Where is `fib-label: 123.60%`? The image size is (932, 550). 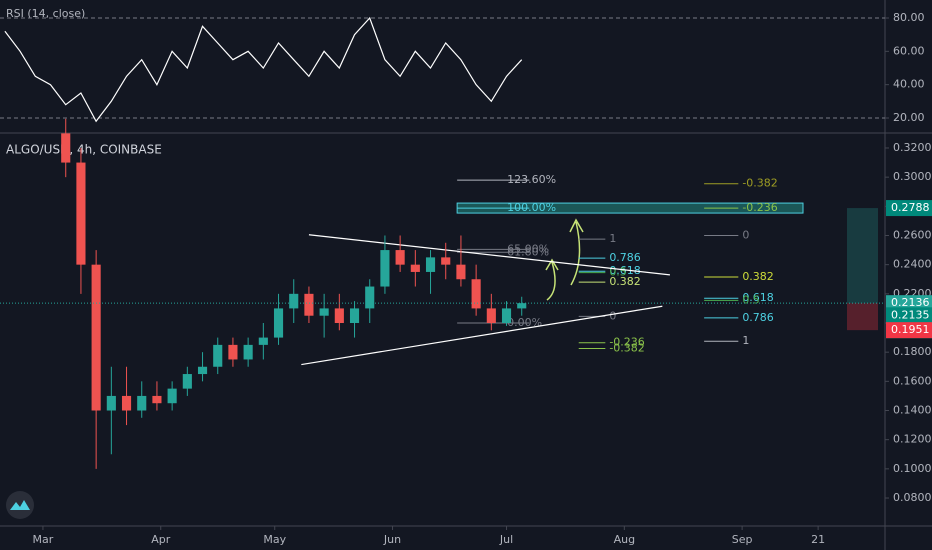
fib-label: 123.60% is located at coordinates (531, 179).